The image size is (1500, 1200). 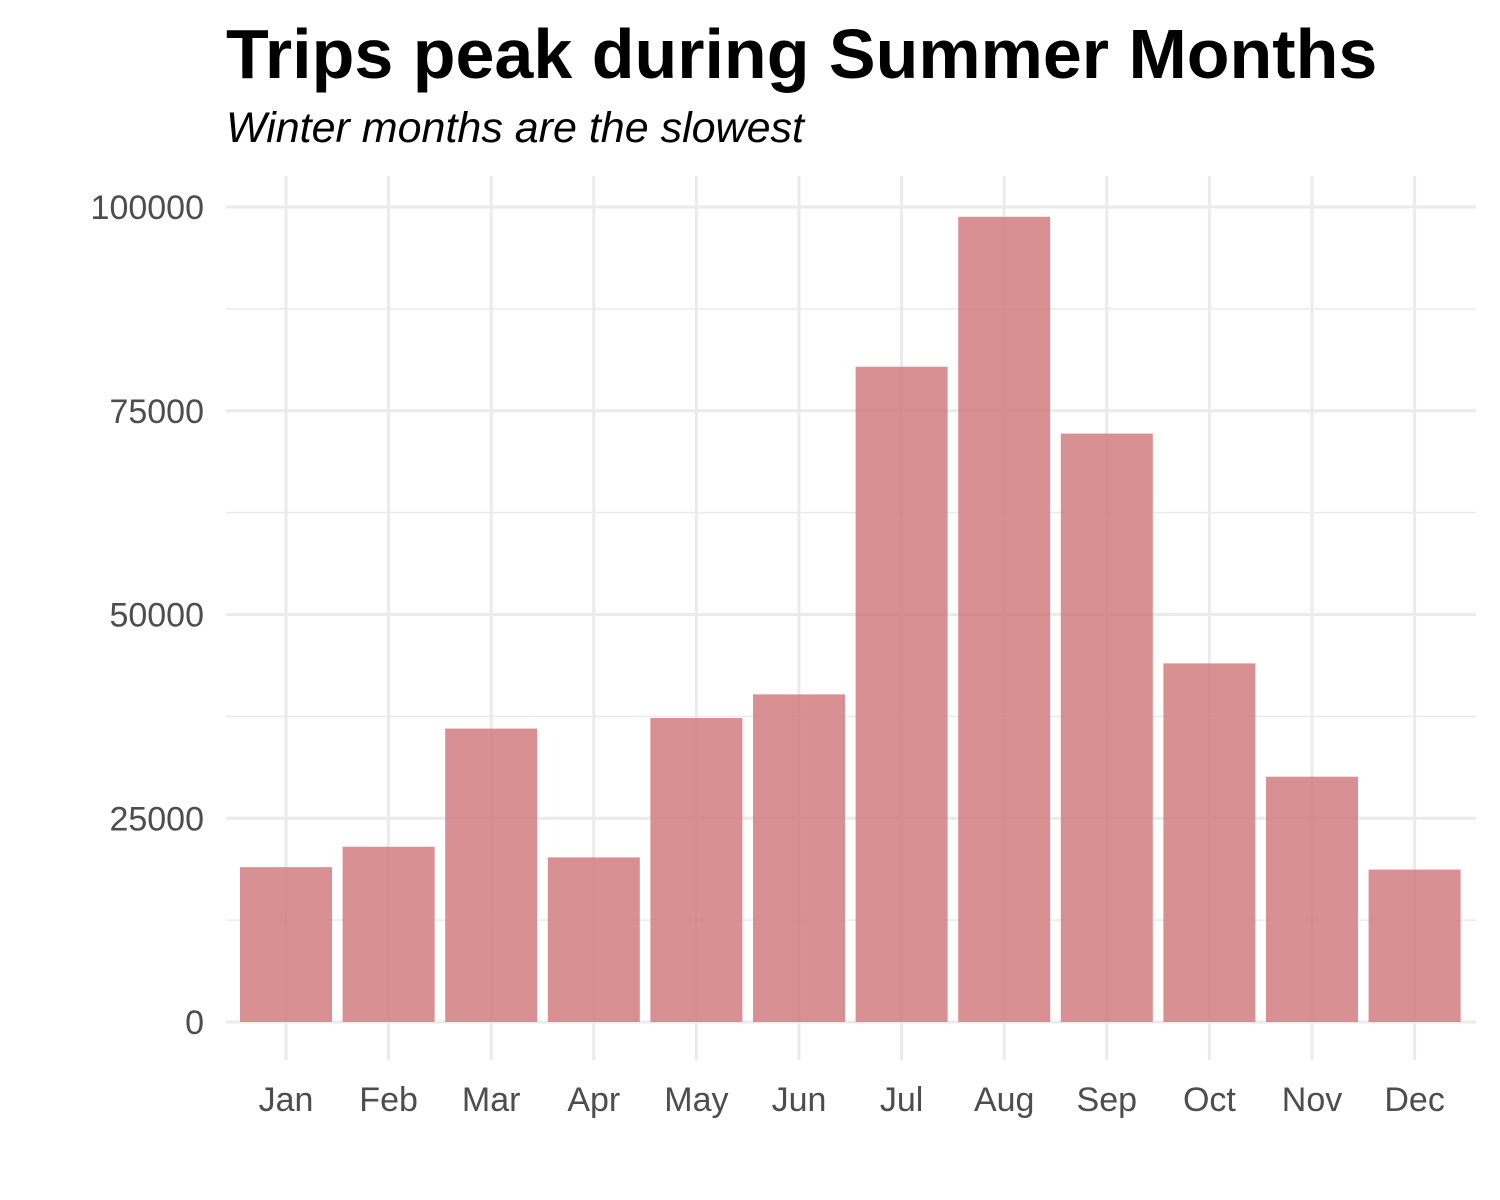 What do you see at coordinates (147, 208) in the screenshot?
I see `y-tick-label: 100000` at bounding box center [147, 208].